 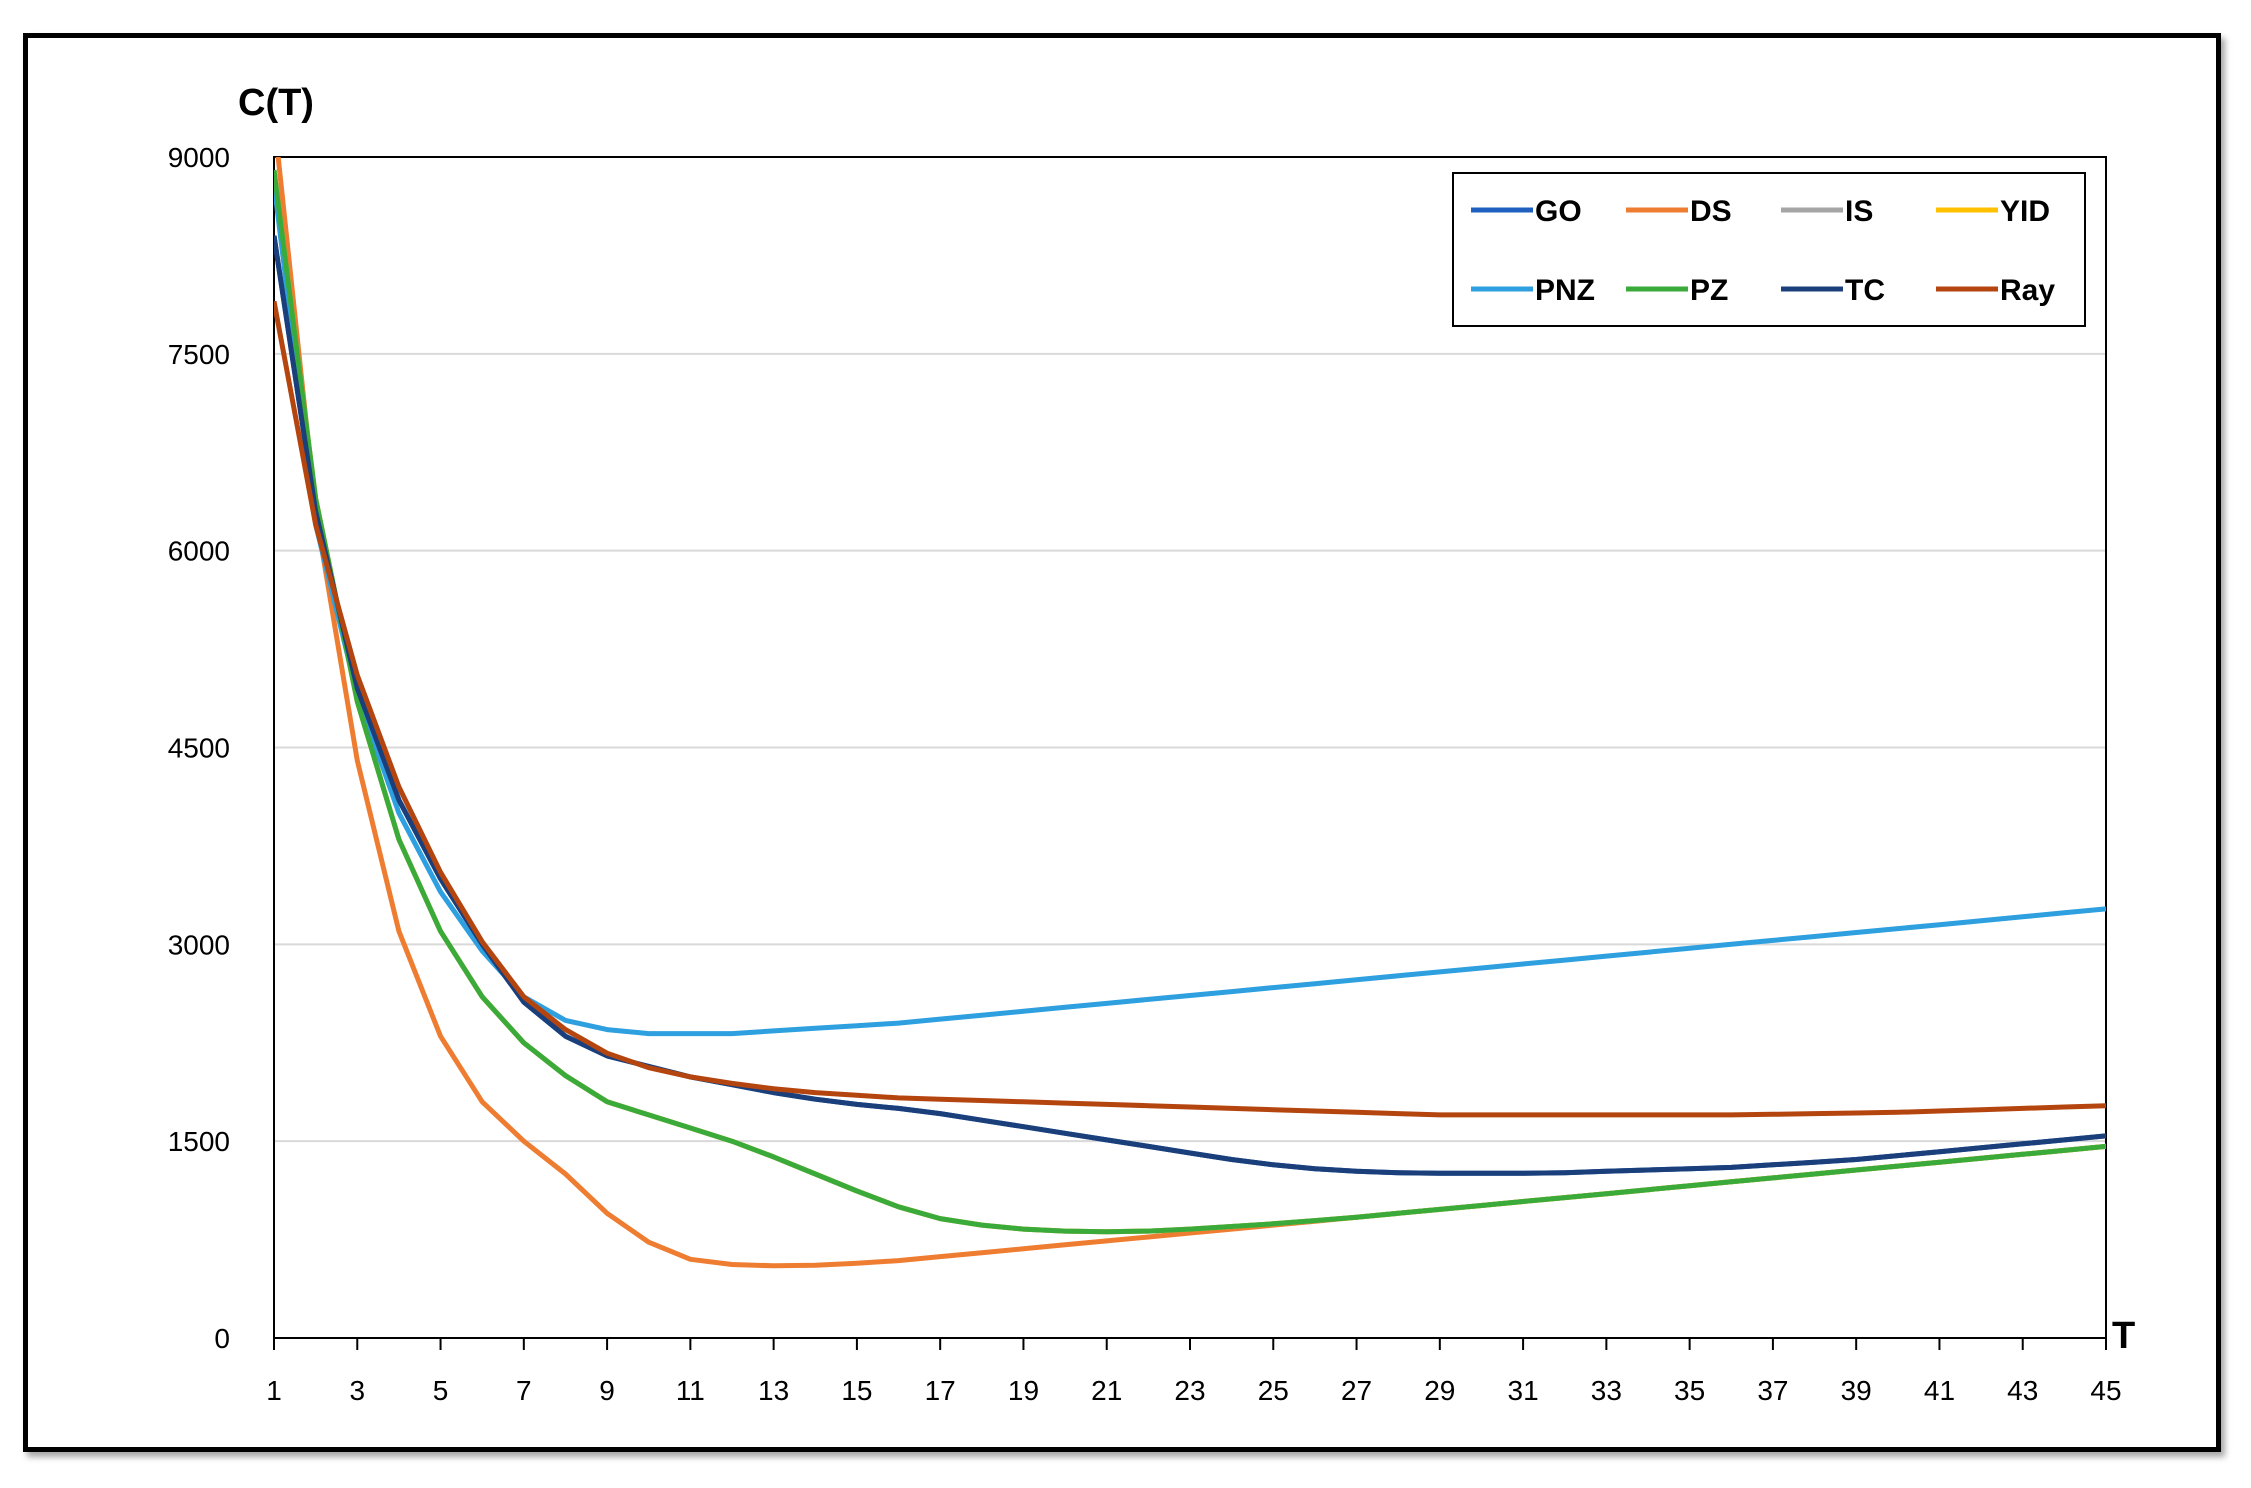 I want to click on x-tick-label: 43, so click(x=2022, y=1390).